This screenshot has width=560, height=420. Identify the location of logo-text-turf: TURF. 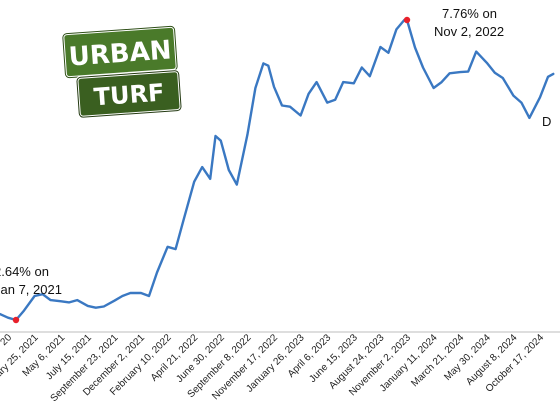
(129, 94).